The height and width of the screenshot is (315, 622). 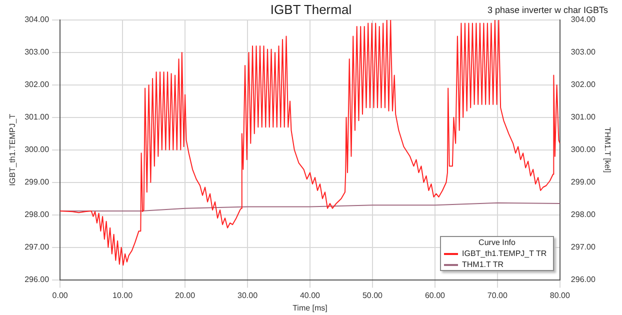 What do you see at coordinates (37, 279) in the screenshot?
I see `y-tick-label: 296.00` at bounding box center [37, 279].